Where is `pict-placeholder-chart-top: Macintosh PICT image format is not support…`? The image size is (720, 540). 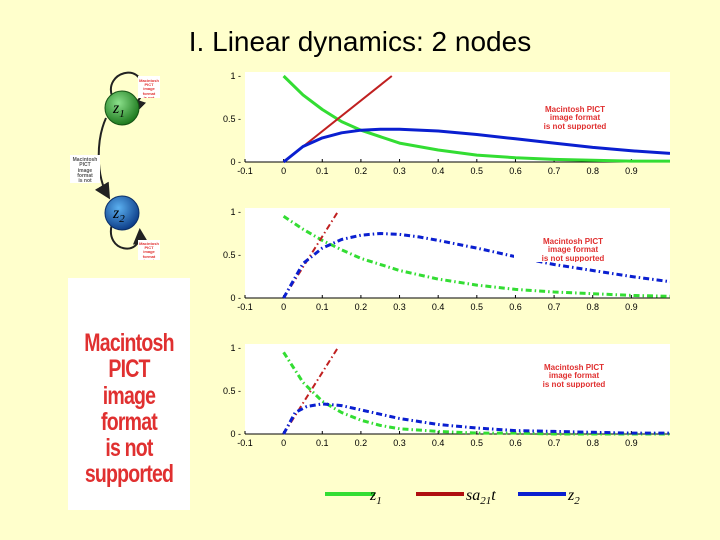
pict-placeholder-chart-top: Macintosh PICT image format is not support… is located at coordinates (575, 117).